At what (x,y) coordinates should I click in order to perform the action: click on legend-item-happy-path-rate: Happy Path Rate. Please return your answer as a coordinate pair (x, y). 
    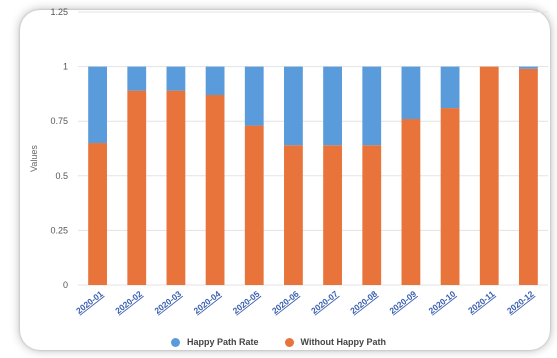
    Looking at the image, I should click on (215, 342).